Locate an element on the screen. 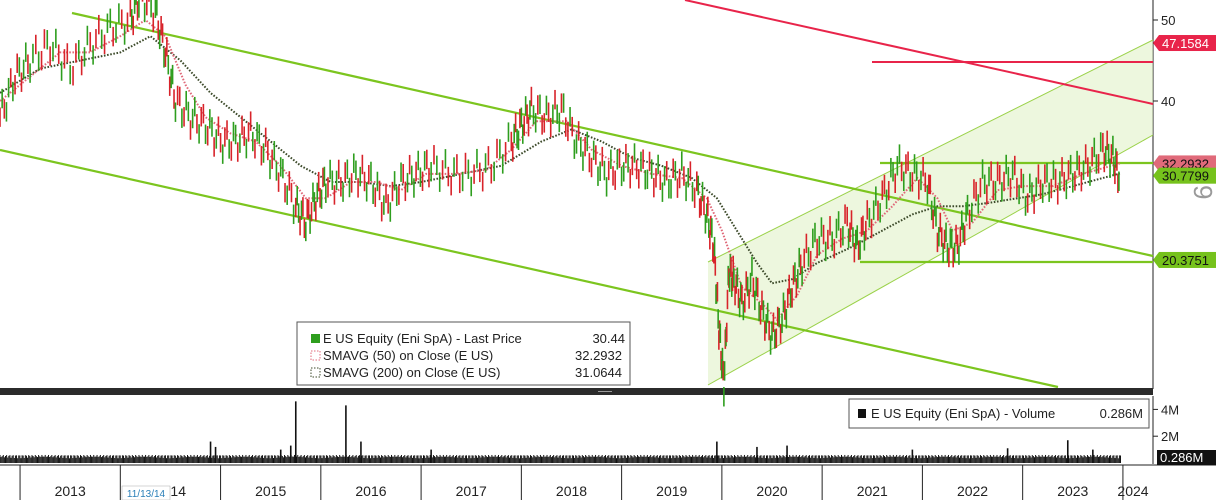  value-label-text: 20.3751 is located at coordinates (1185, 260).